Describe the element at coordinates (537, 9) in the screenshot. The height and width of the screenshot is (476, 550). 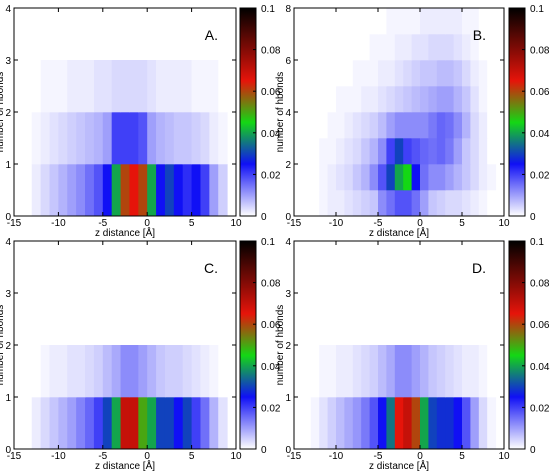
I see `colorbar-tick-label: 0.1` at that location.